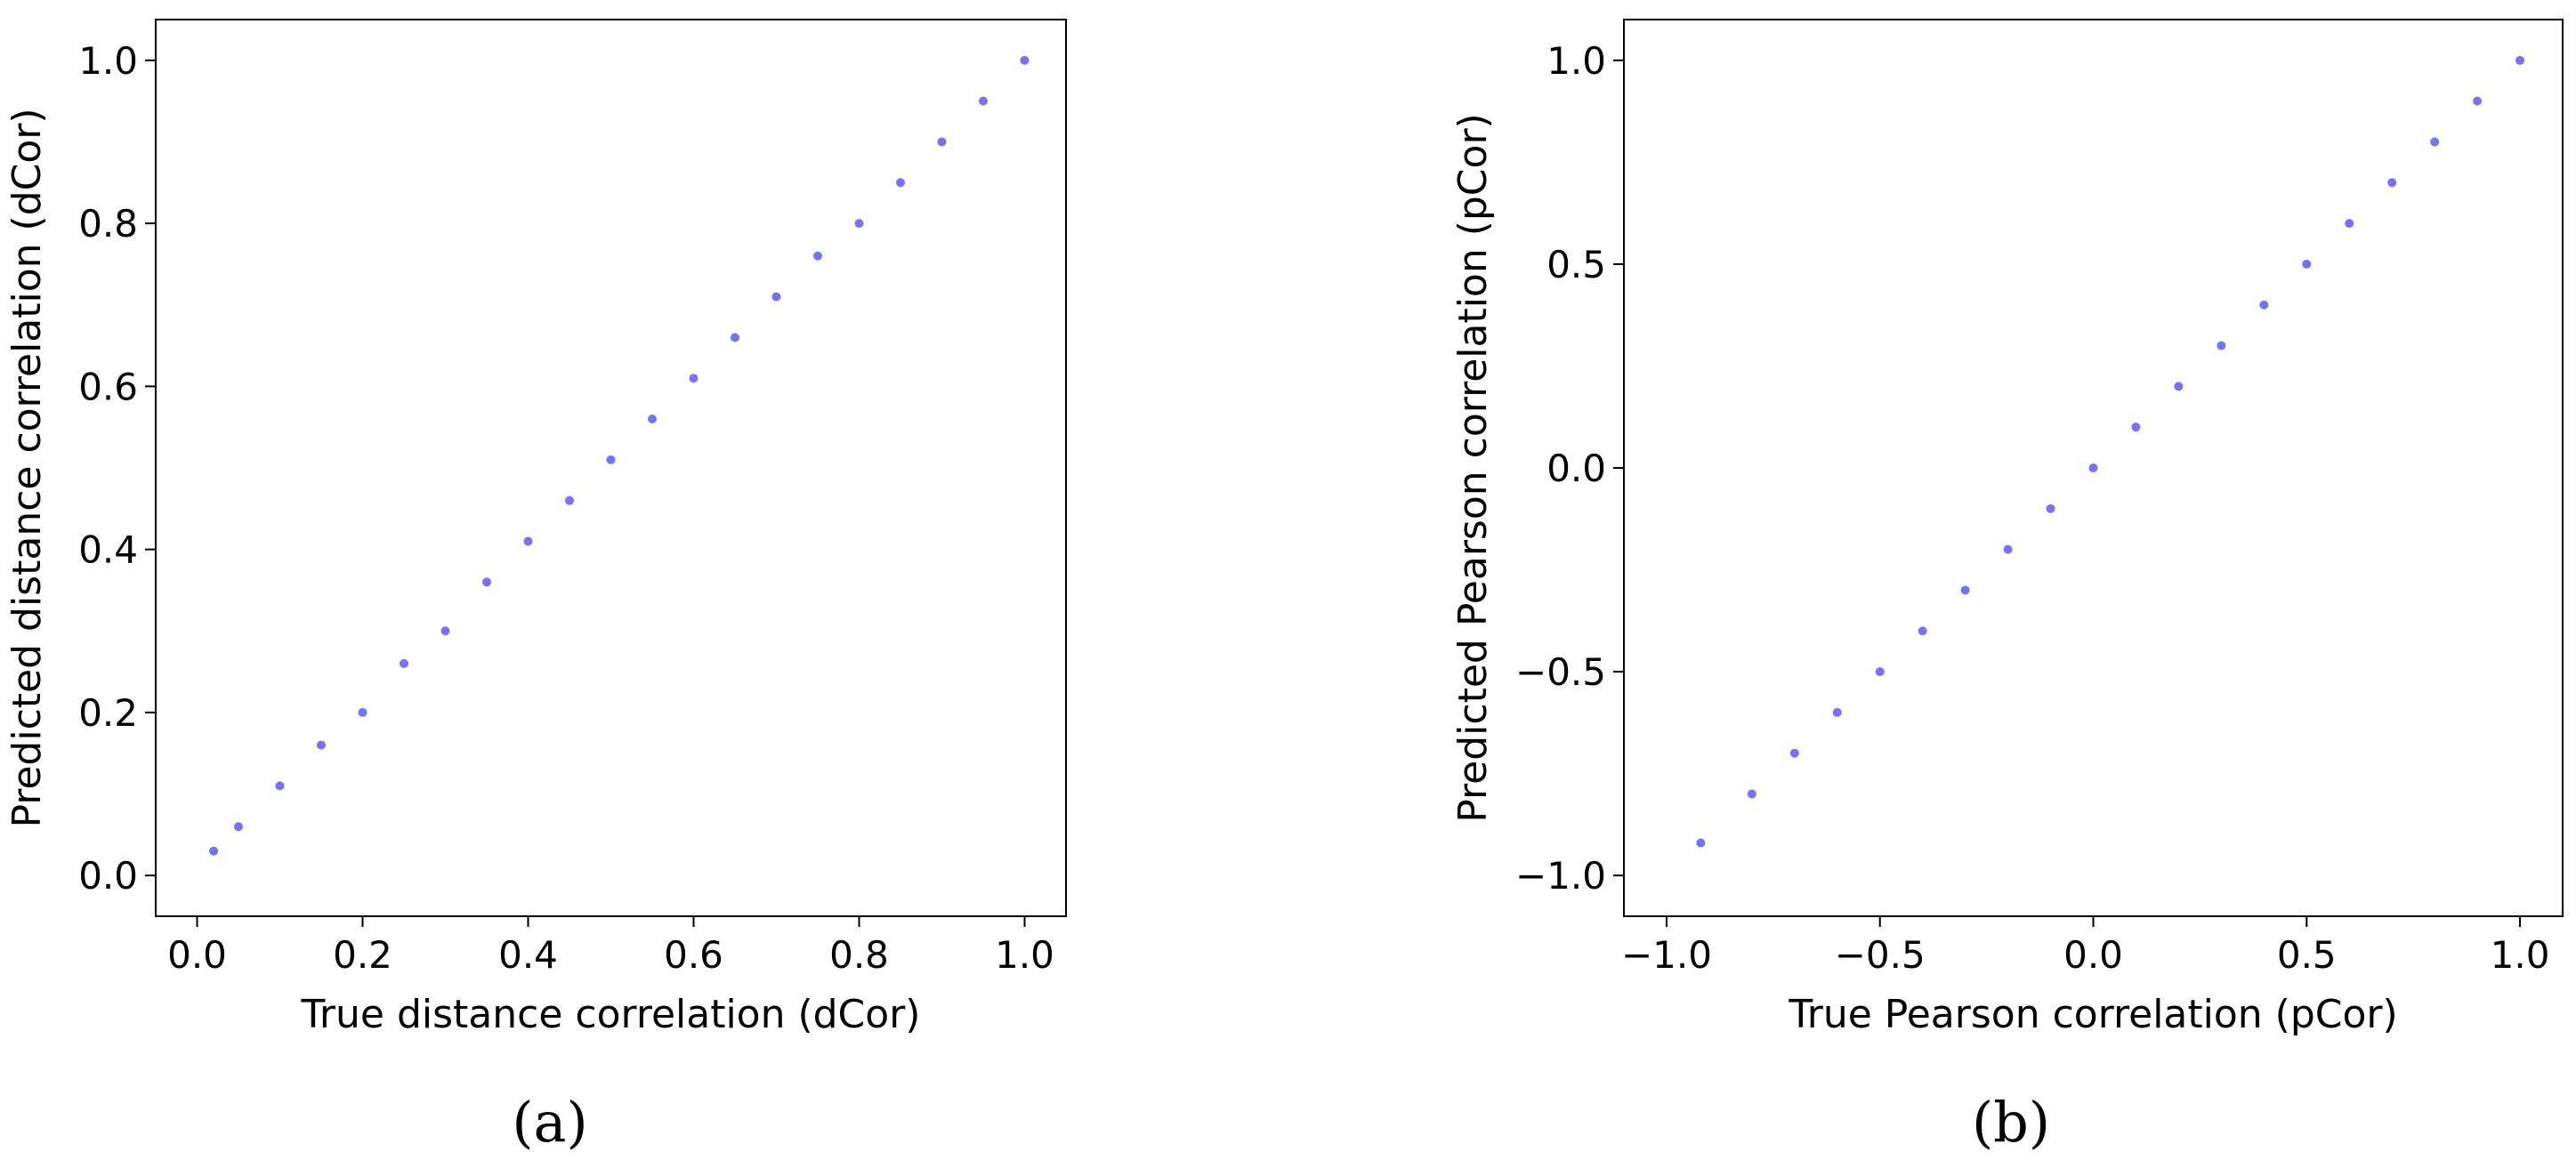 The height and width of the screenshot is (1168, 2576). Describe the element at coordinates (1560, 876) in the screenshot. I see `y-tick-label: −1.0` at that location.